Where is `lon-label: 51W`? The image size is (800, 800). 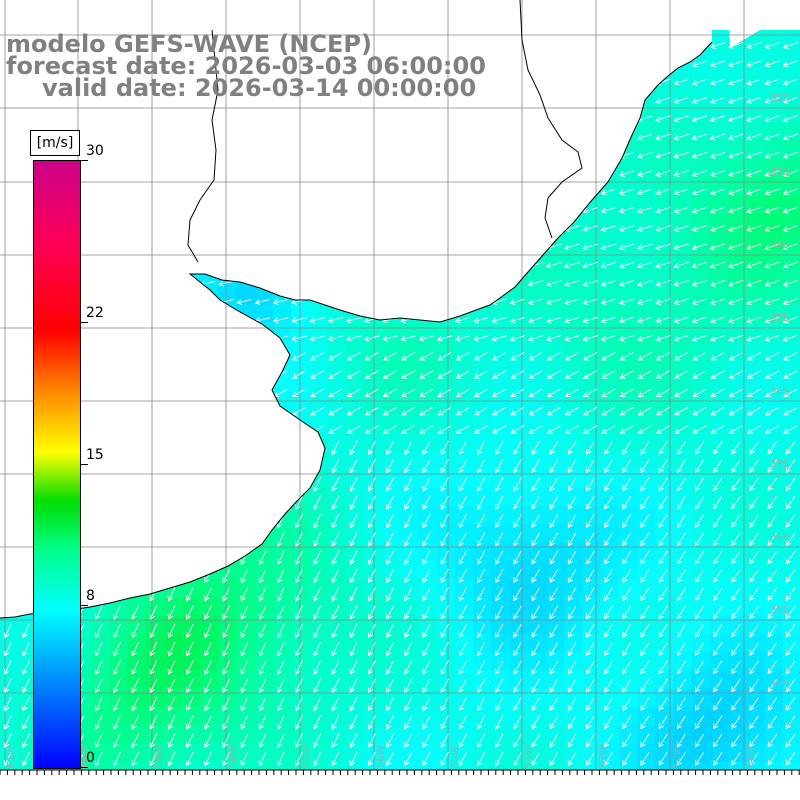
lon-label: 51W is located at coordinates (751, 756).